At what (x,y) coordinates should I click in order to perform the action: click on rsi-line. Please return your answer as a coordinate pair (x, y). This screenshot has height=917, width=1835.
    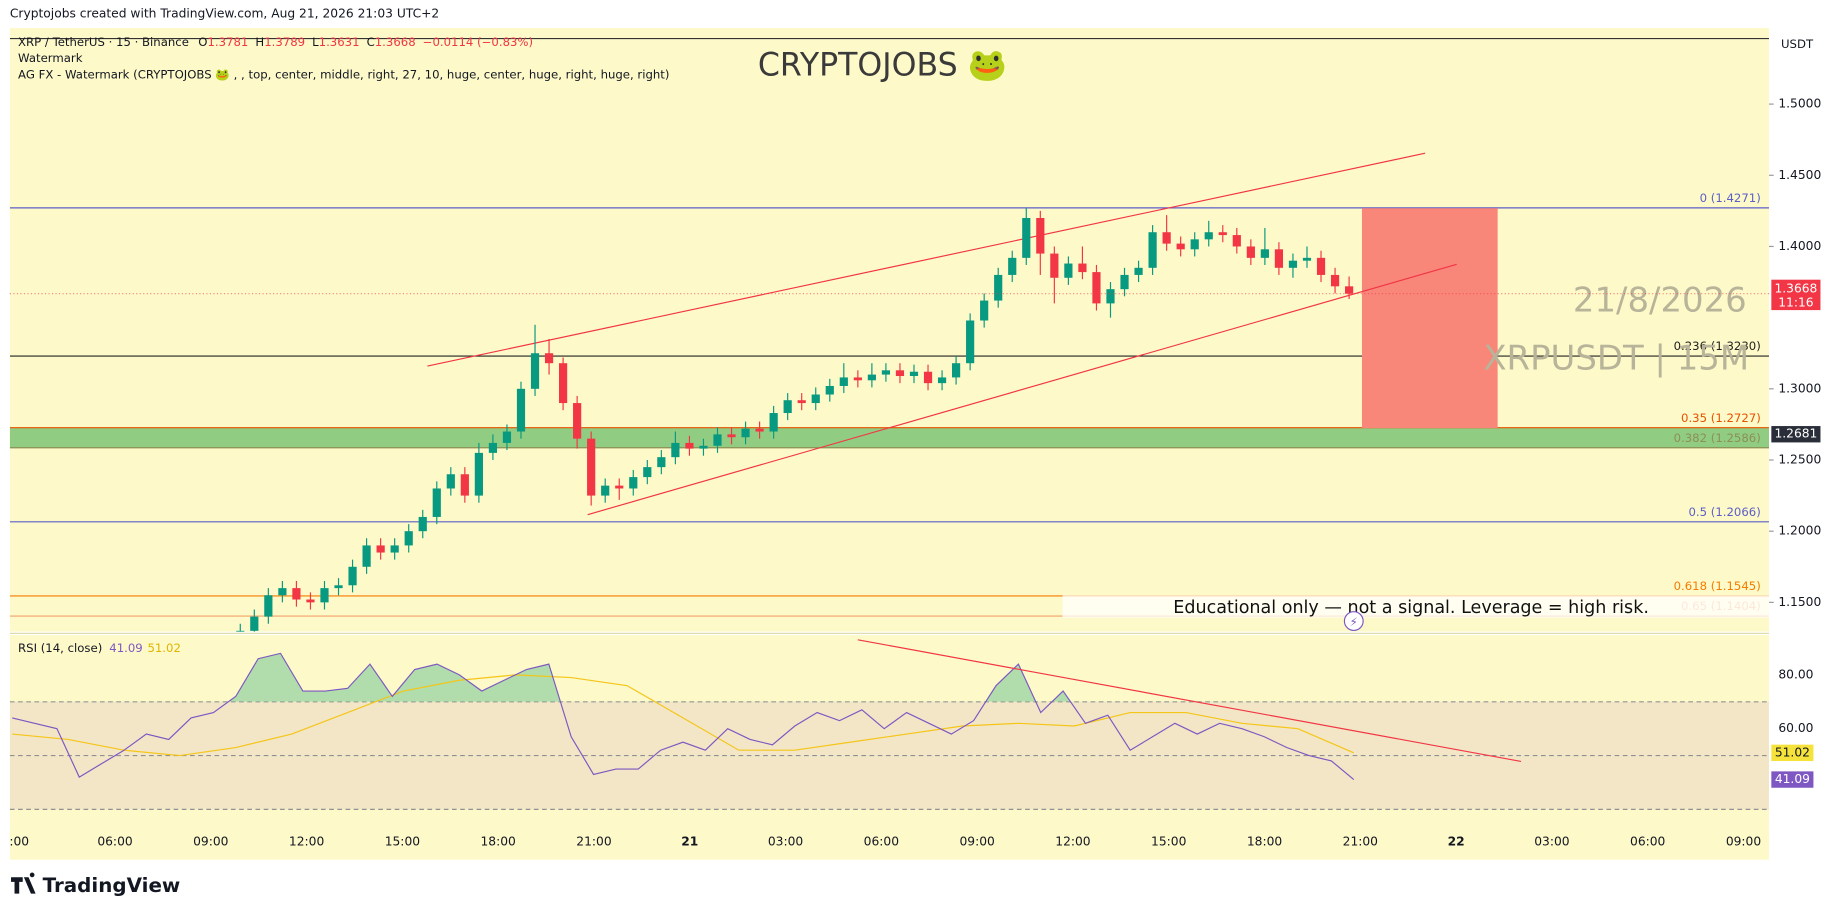
    Looking at the image, I should click on (683, 716).